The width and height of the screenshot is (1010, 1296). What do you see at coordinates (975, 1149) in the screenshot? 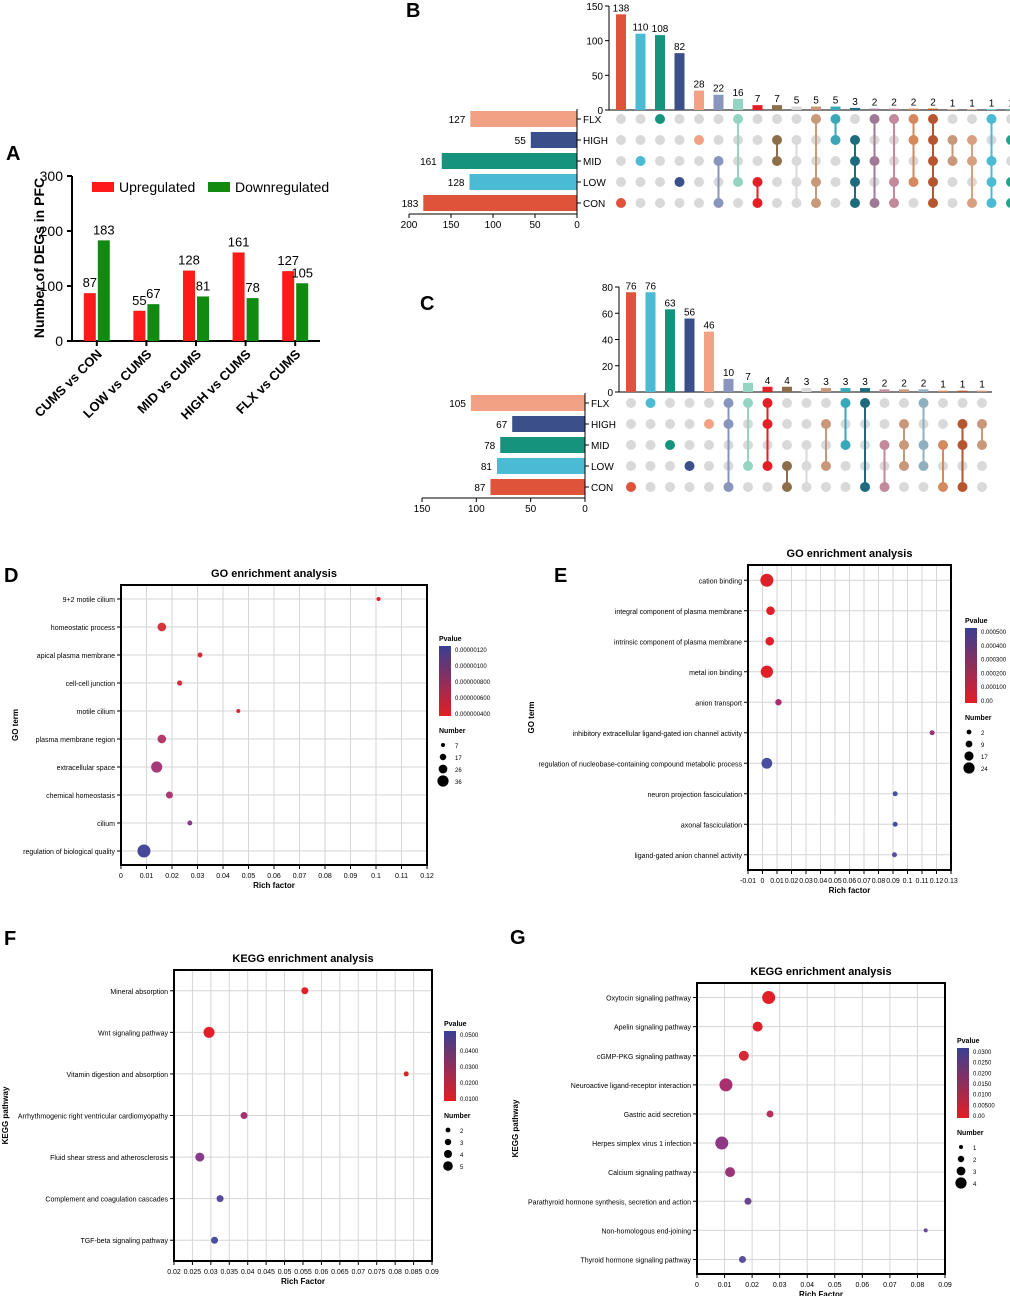
I see `panel-g-number-legend-label: 1` at bounding box center [975, 1149].